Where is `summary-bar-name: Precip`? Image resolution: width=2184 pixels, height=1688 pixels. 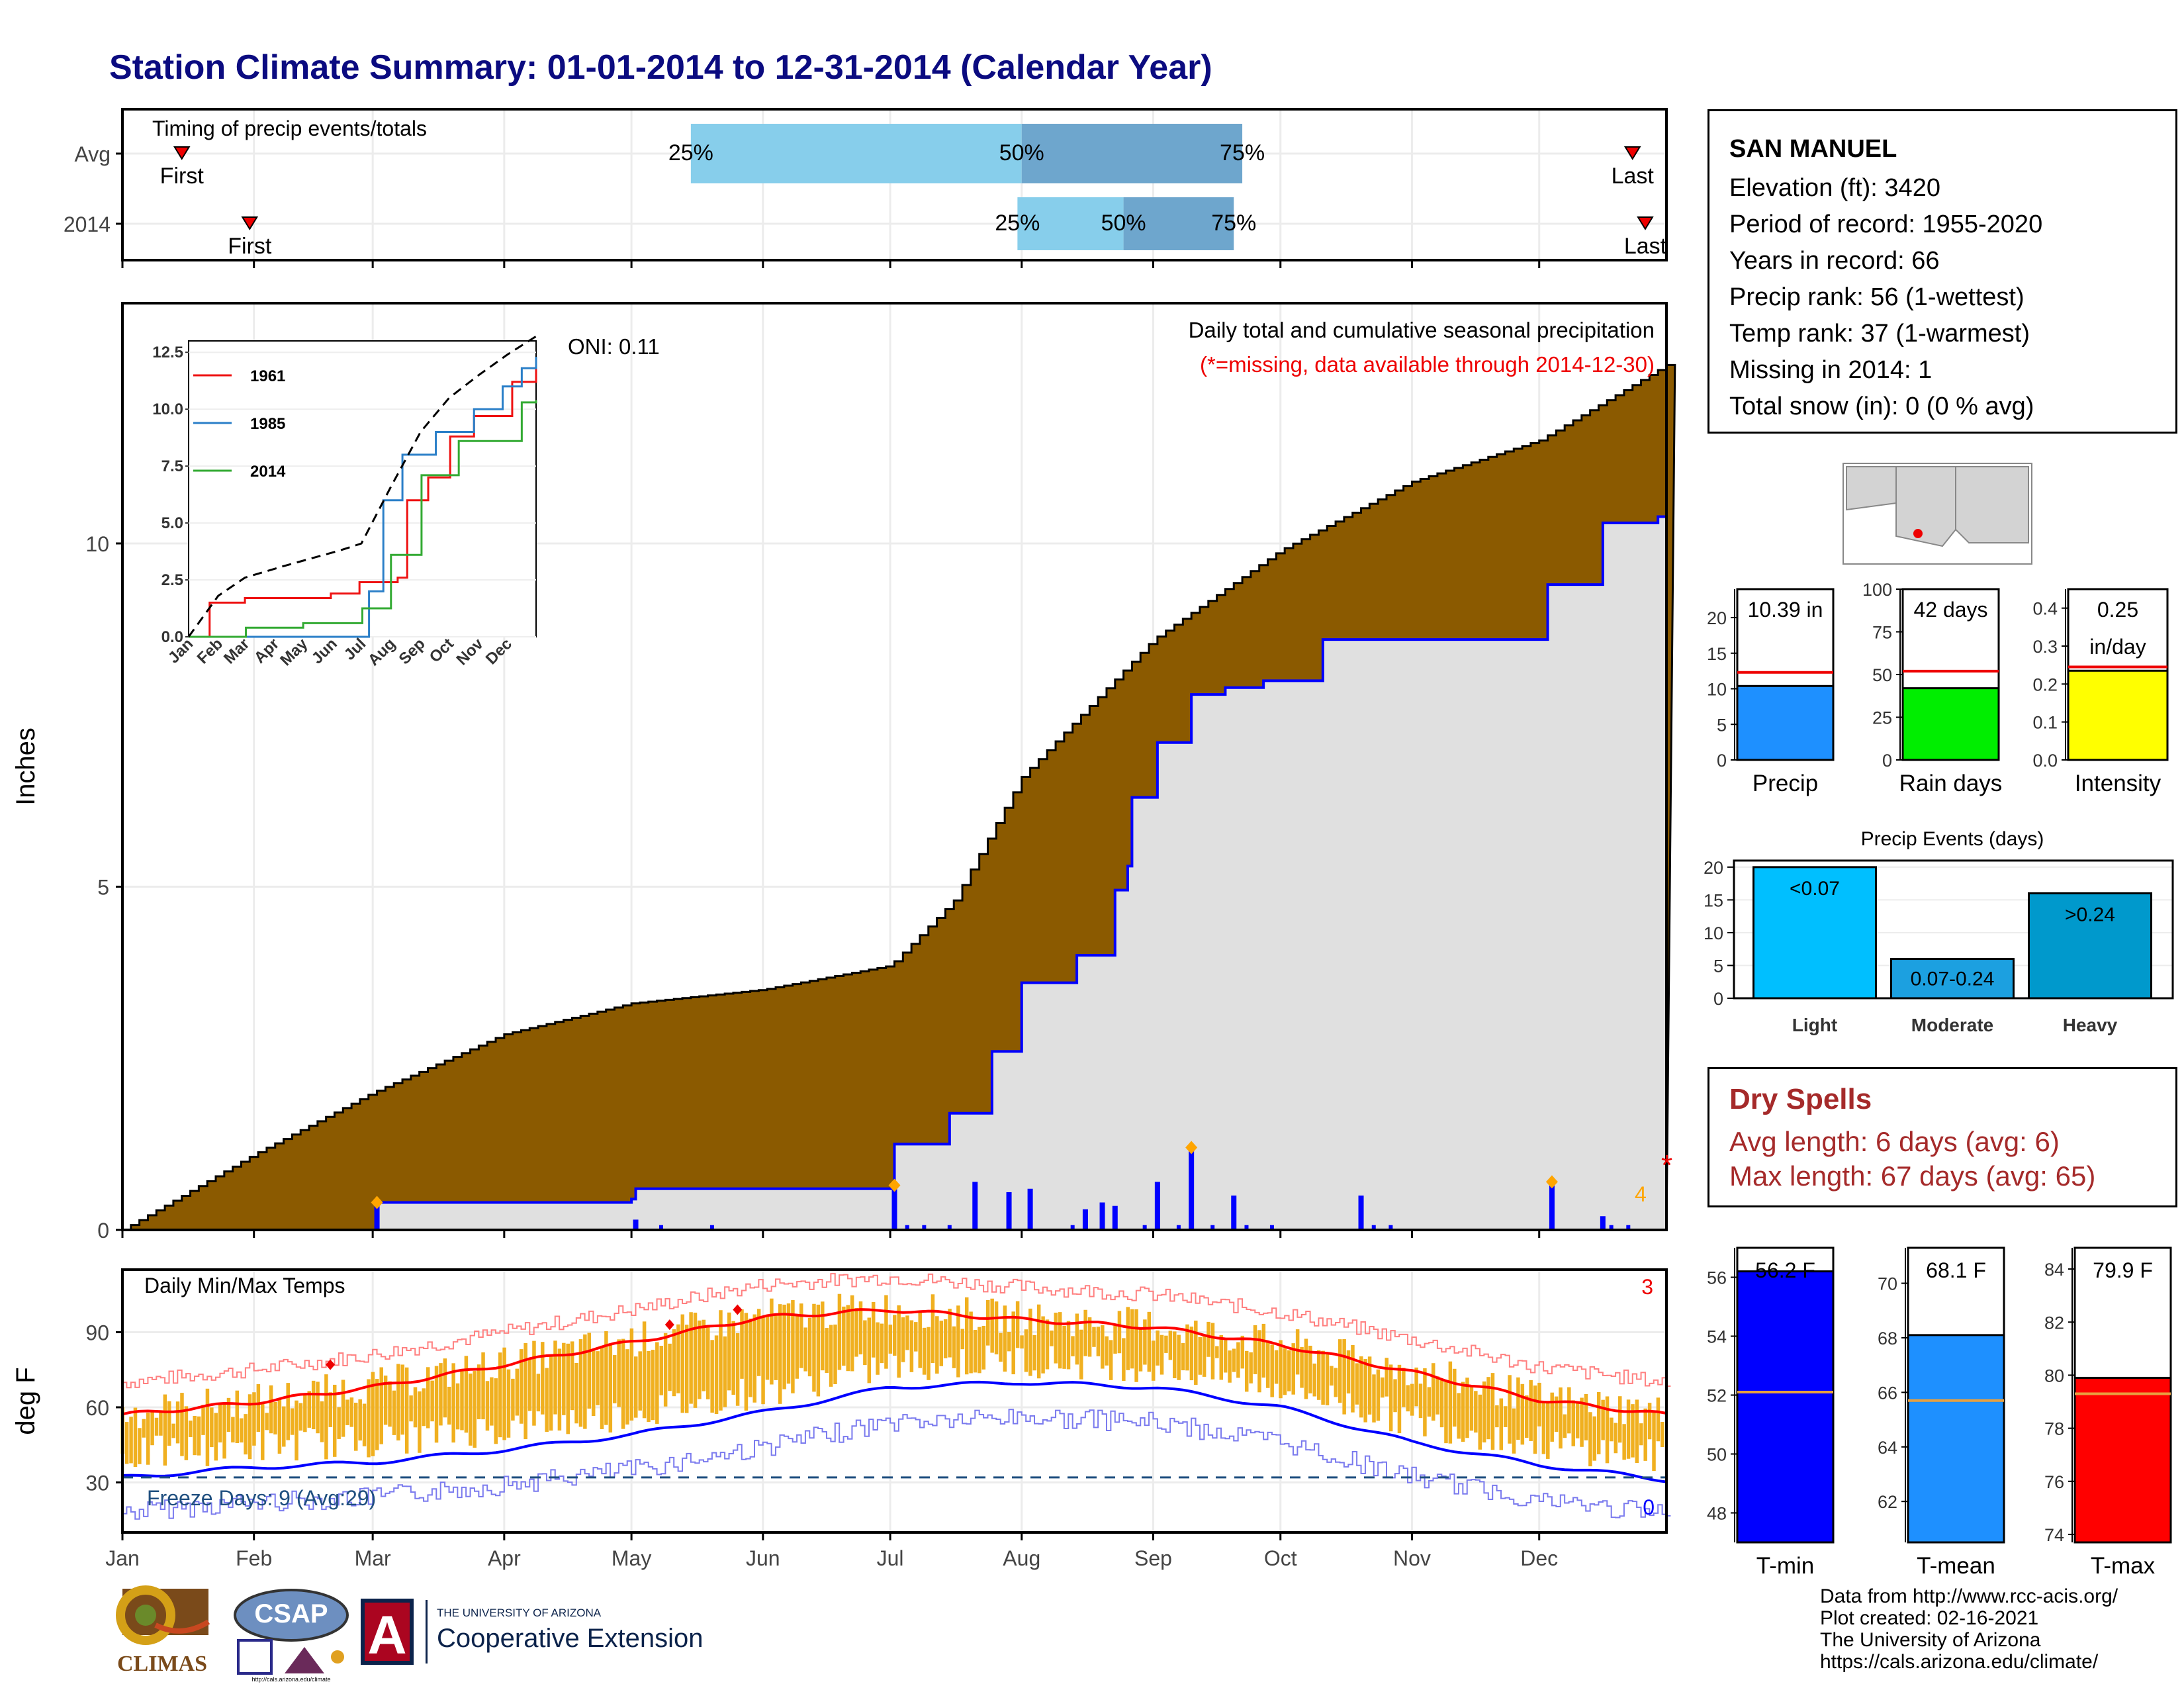
summary-bar-name: Precip is located at coordinates (1785, 783).